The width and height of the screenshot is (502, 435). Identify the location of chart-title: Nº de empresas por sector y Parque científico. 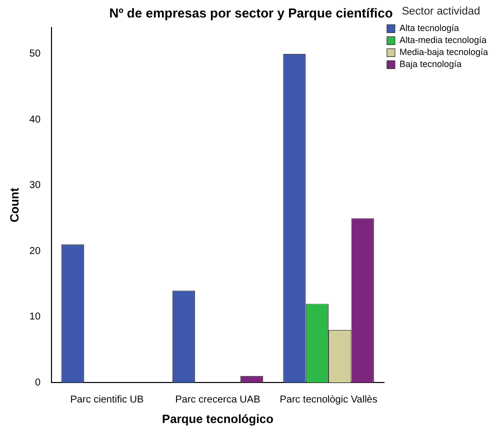
(251, 12).